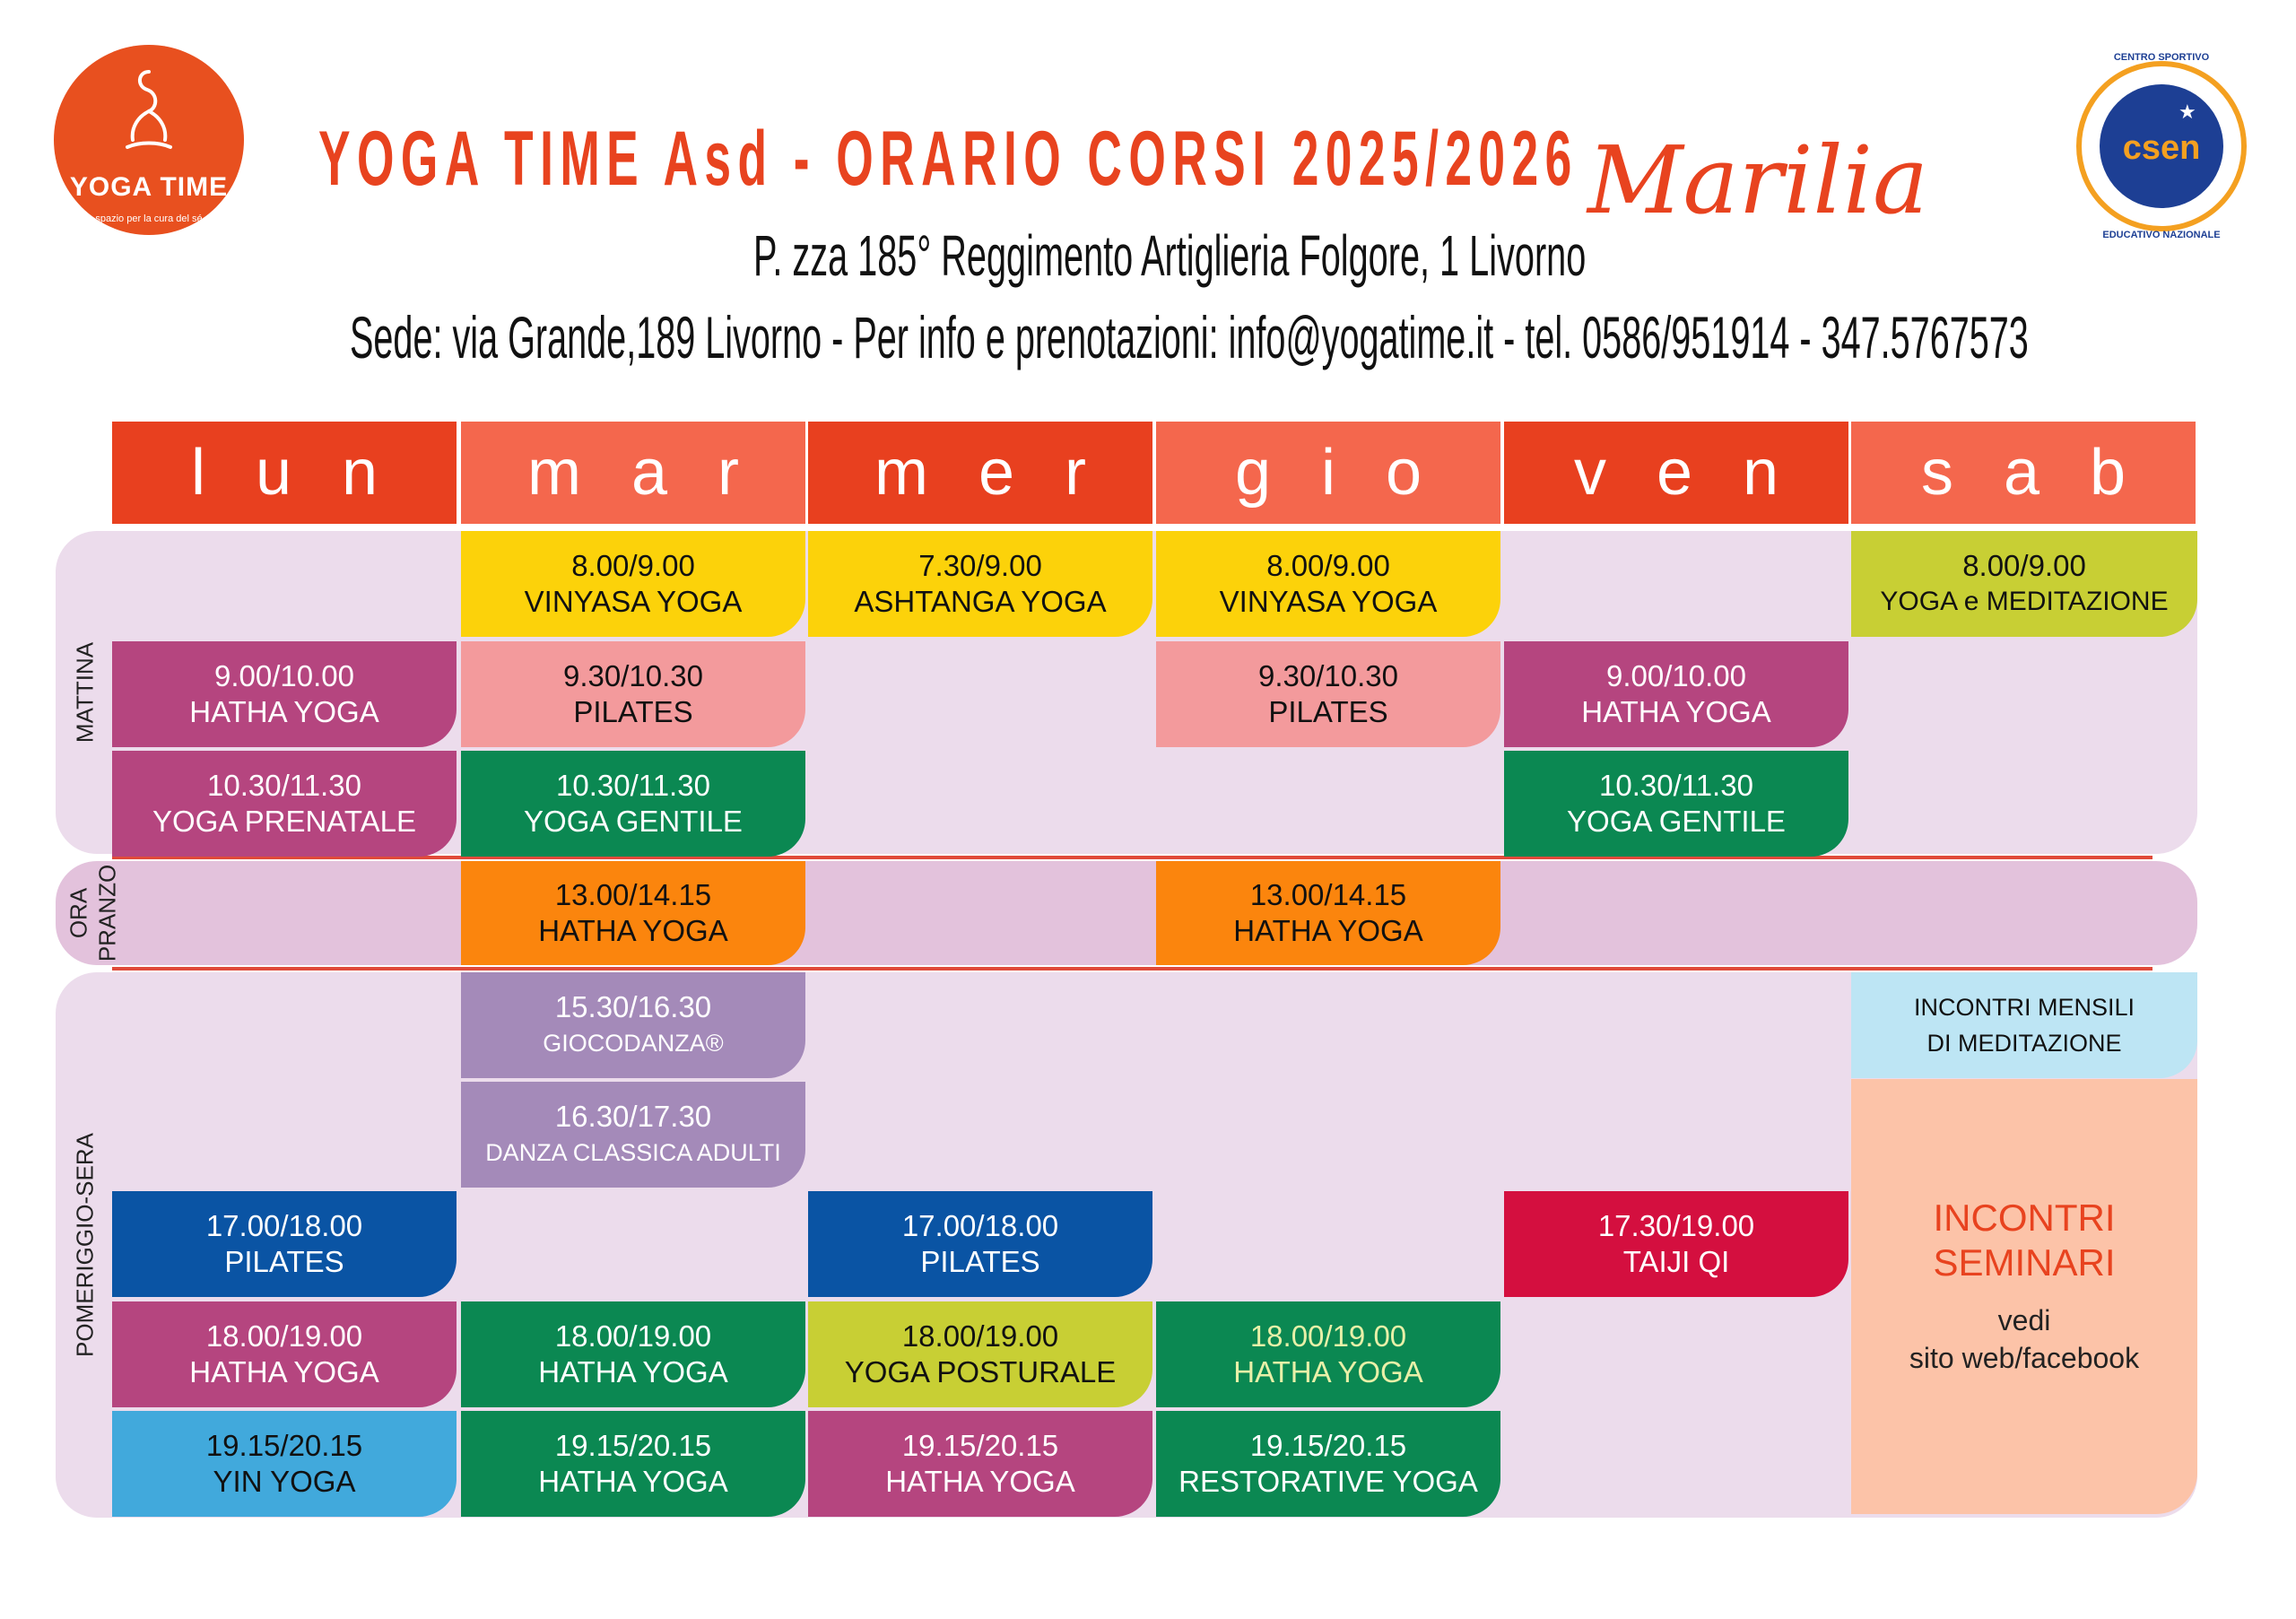 The height and width of the screenshot is (1619, 2296). I want to click on yoga-time-logo: YOGA TIME spazio per la cura del sé, so click(149, 140).